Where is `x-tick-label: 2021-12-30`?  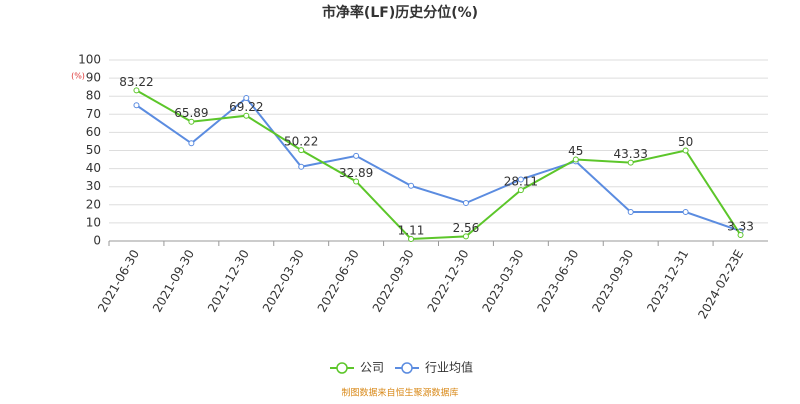
x-tick-label: 2021-12-30 is located at coordinates (228, 280).